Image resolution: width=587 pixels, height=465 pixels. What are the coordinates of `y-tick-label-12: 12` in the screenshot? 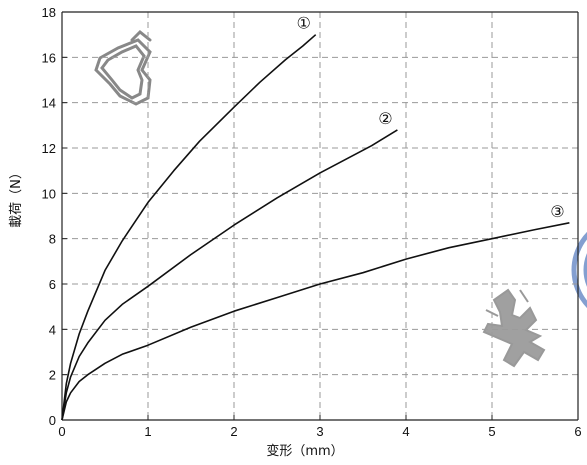 It's located at (49, 148).